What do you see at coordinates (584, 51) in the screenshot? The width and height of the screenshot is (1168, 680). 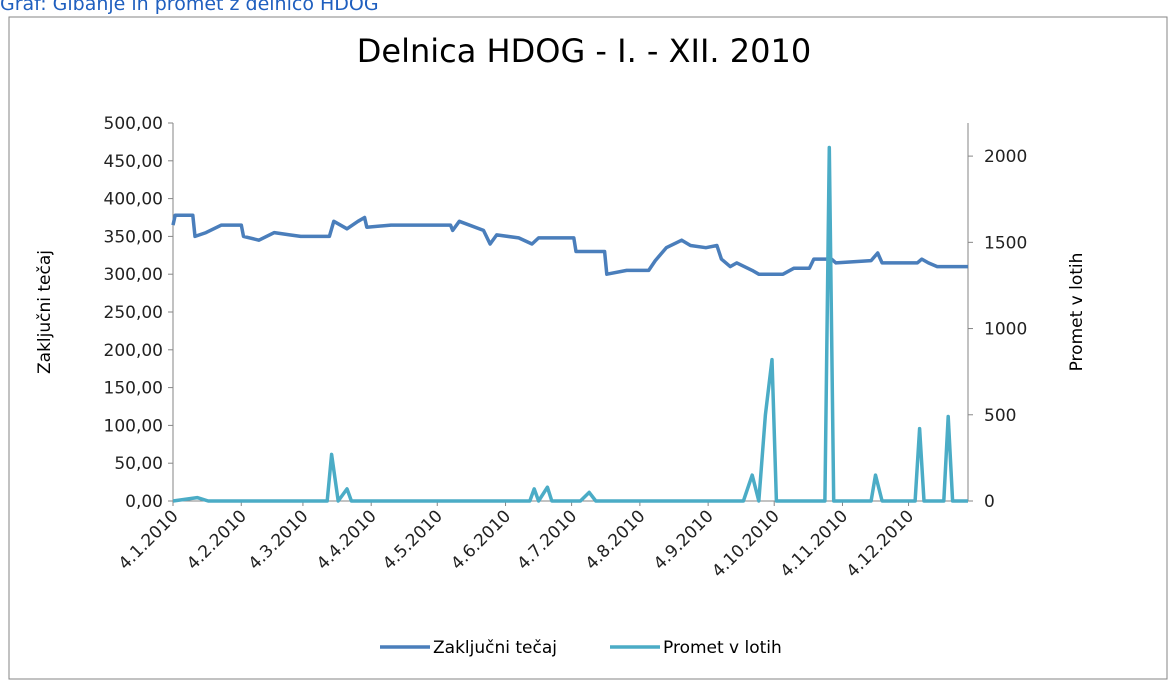 I see `chart-title: Delnica HDOG - I. - XII. 2010` at bounding box center [584, 51].